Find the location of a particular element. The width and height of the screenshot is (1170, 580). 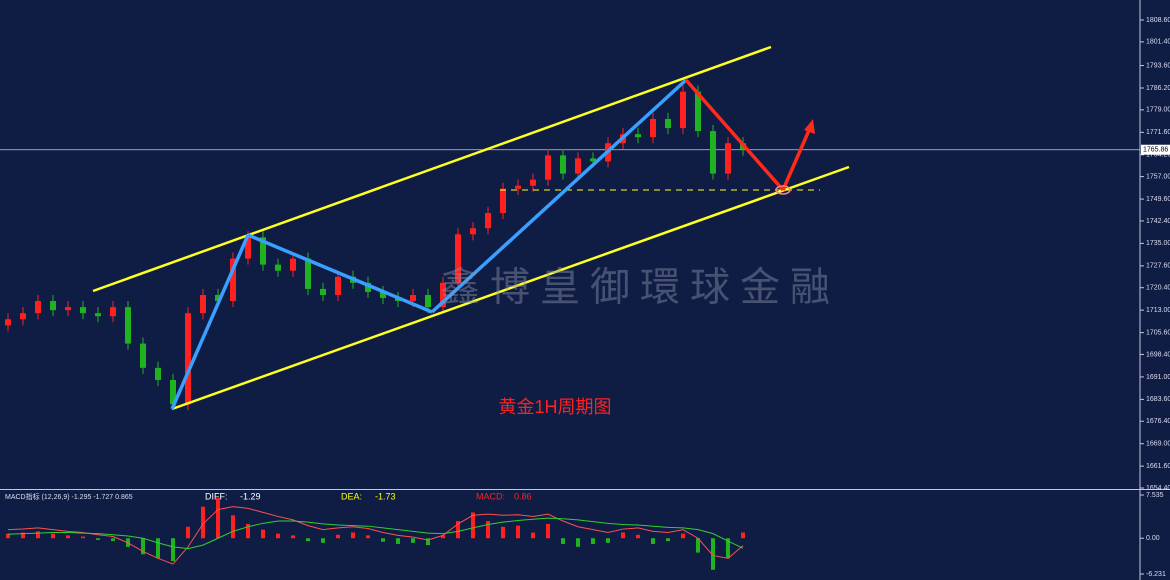

y-tick-label: 1786.20 is located at coordinates (1158, 88).